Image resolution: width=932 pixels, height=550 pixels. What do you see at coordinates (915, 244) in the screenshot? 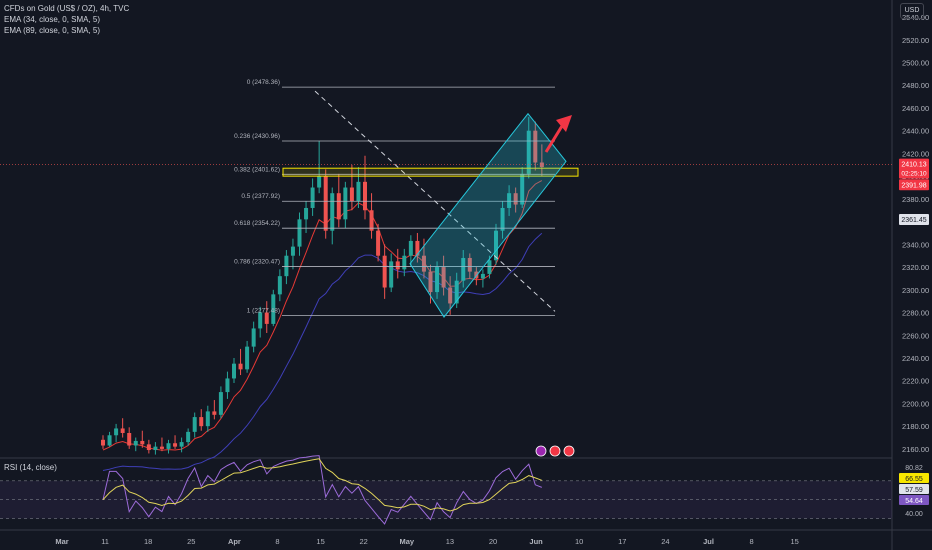
I see `price-tick-label: 2340.00` at bounding box center [915, 244].